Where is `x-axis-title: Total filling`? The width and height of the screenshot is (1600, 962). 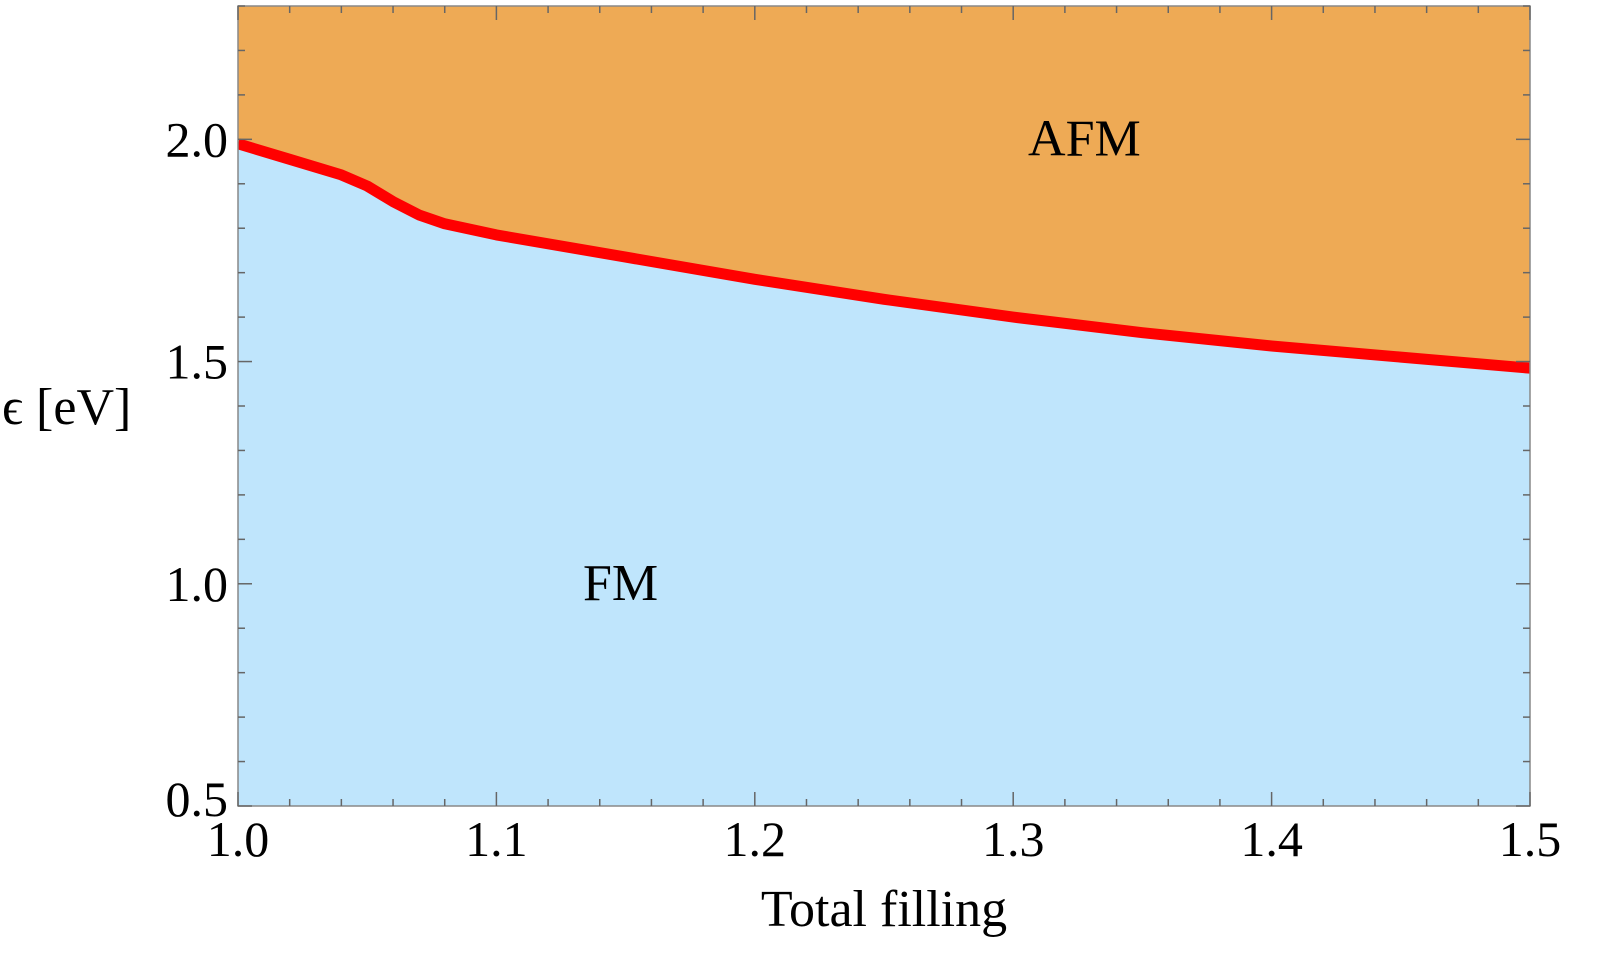
x-axis-title: Total filling is located at coordinates (884, 909).